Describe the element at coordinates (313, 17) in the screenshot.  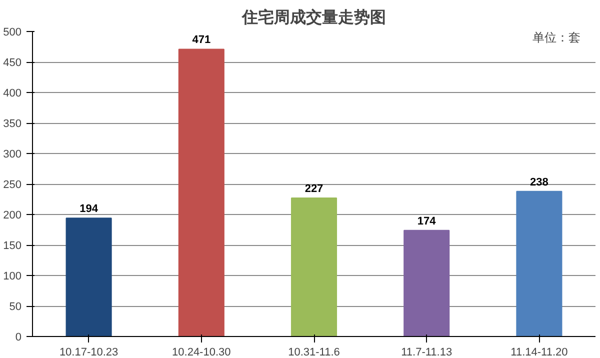
I see `chart-title: 住宅周成交量走势图` at that location.